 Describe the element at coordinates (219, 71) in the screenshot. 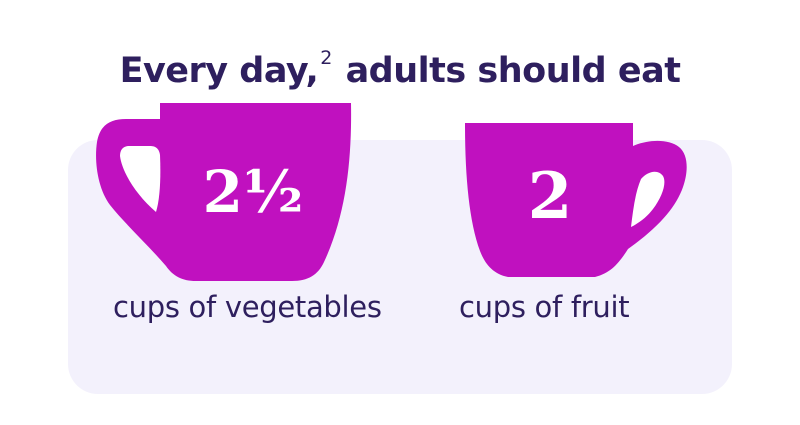

I see `title-lead: Every day,` at that location.